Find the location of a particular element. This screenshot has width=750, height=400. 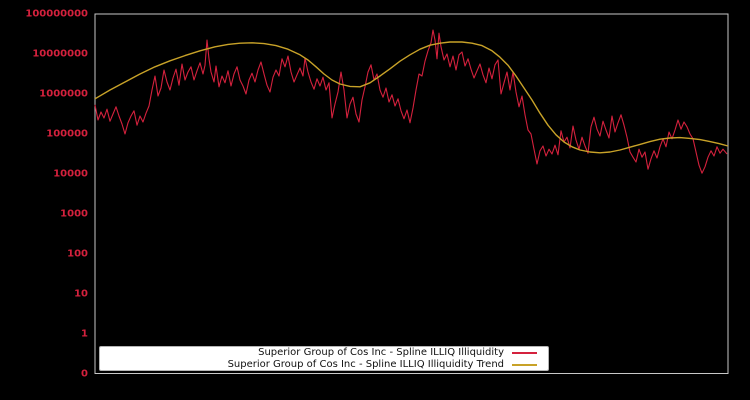

y-tick-label: 1 is located at coordinates (84, 334).